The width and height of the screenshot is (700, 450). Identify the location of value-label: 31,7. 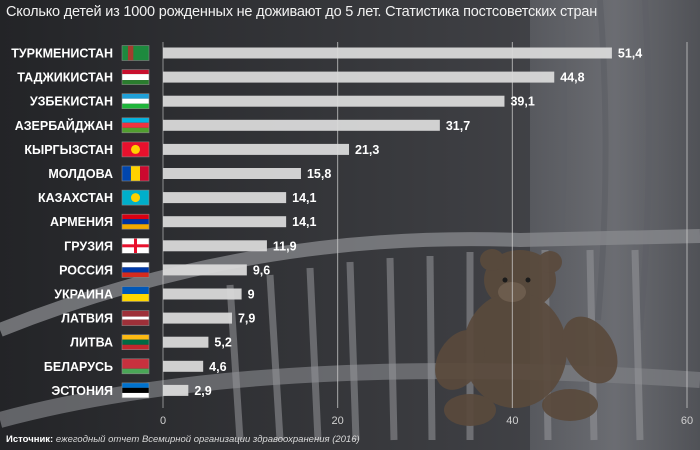
(458, 126).